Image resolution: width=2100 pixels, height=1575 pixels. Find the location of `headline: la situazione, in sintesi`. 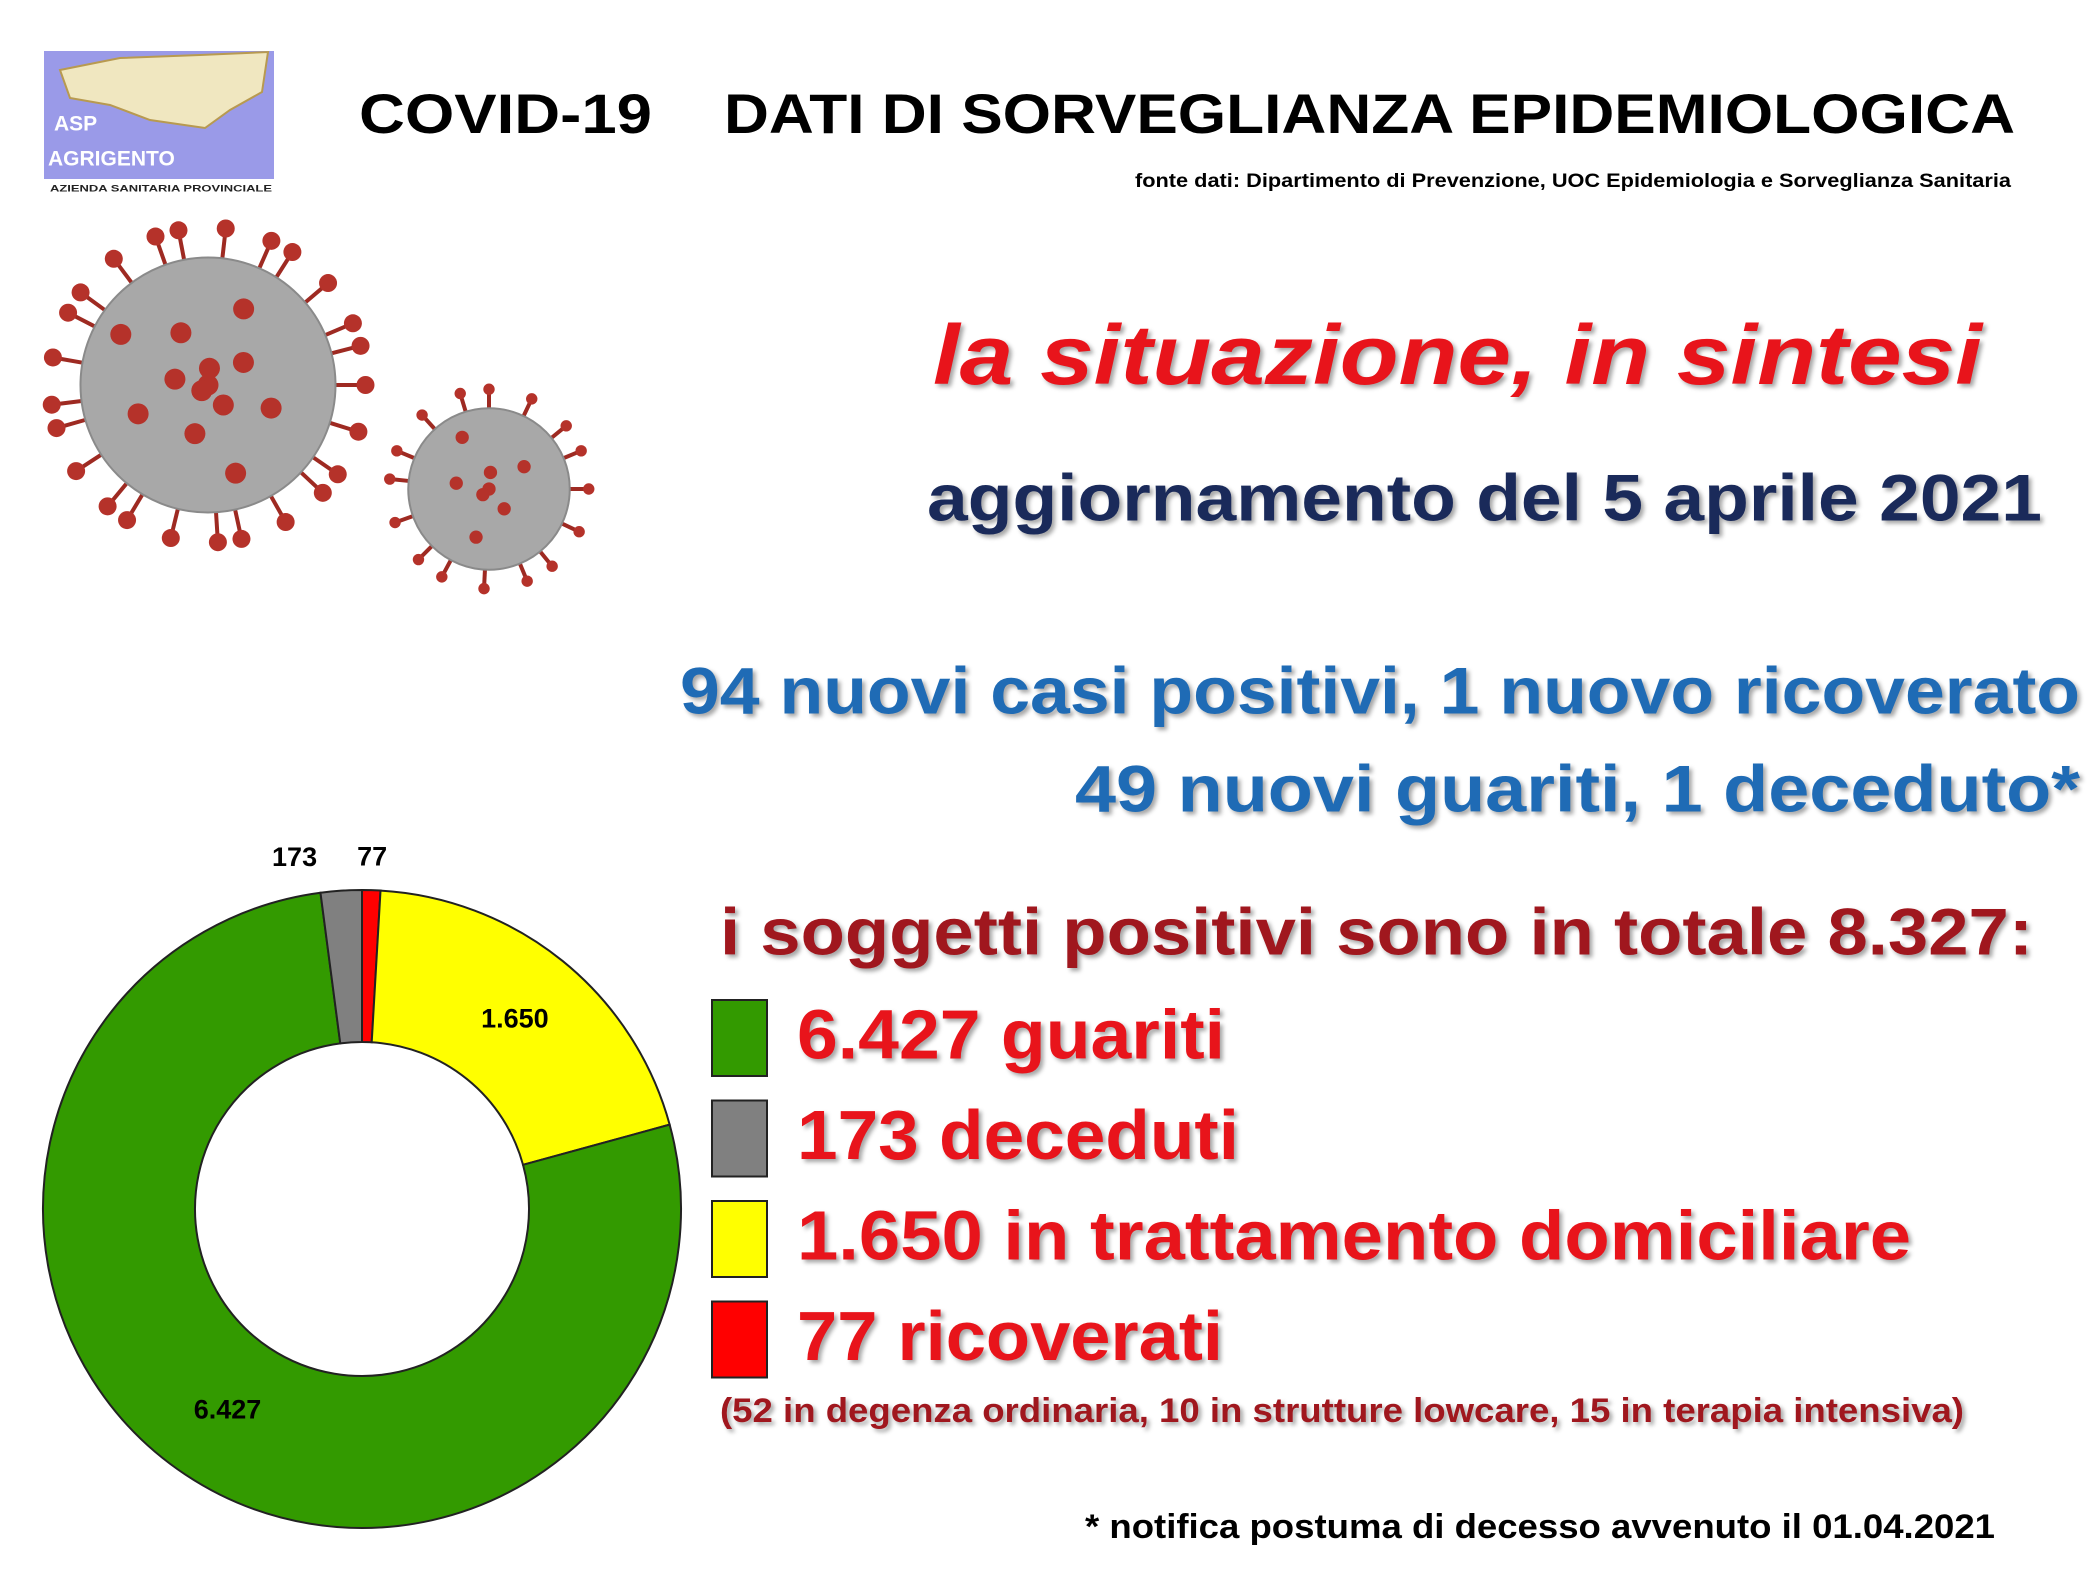

headline: la situazione, in sintesi is located at coordinates (1458, 355).